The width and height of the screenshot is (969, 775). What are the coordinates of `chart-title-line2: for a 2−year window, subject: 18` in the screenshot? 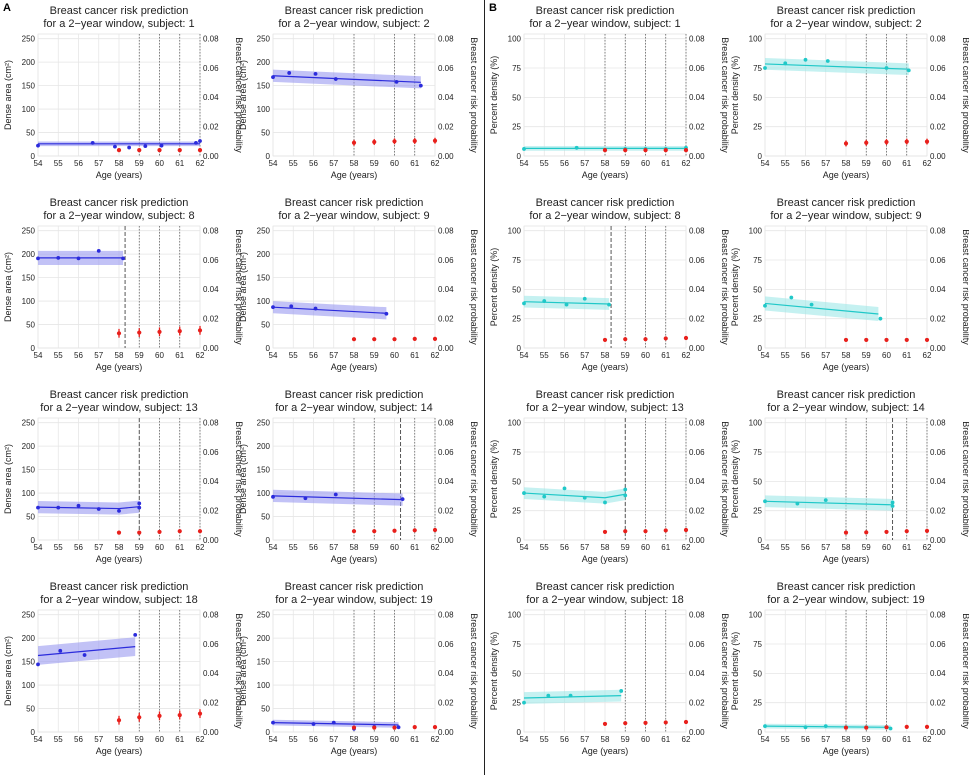 It's located at (118, 600).